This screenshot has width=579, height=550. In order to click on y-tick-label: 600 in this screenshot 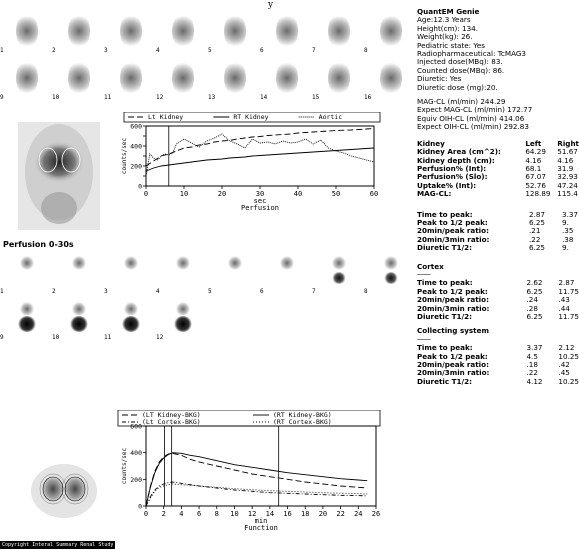, I will do `click(136, 427)`.